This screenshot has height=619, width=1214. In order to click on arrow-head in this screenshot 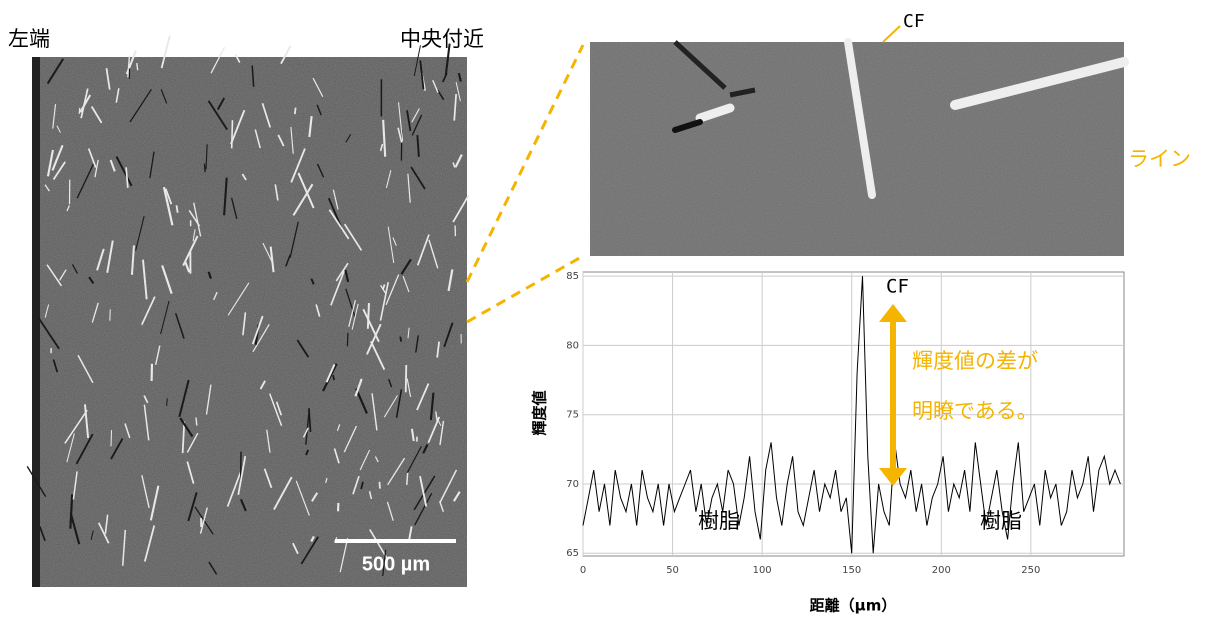, I will do `click(893, 313)`.